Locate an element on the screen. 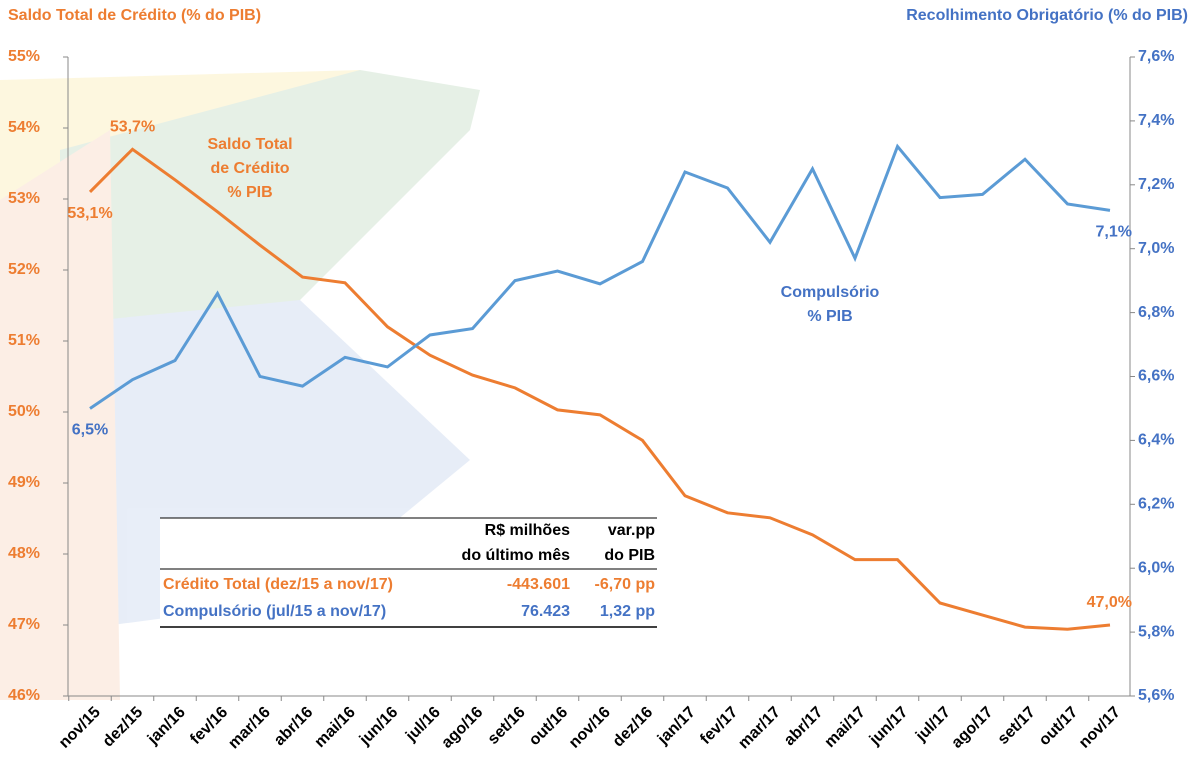 This screenshot has width=1194, height=774. y-tick-label: 50% is located at coordinates (24, 411).